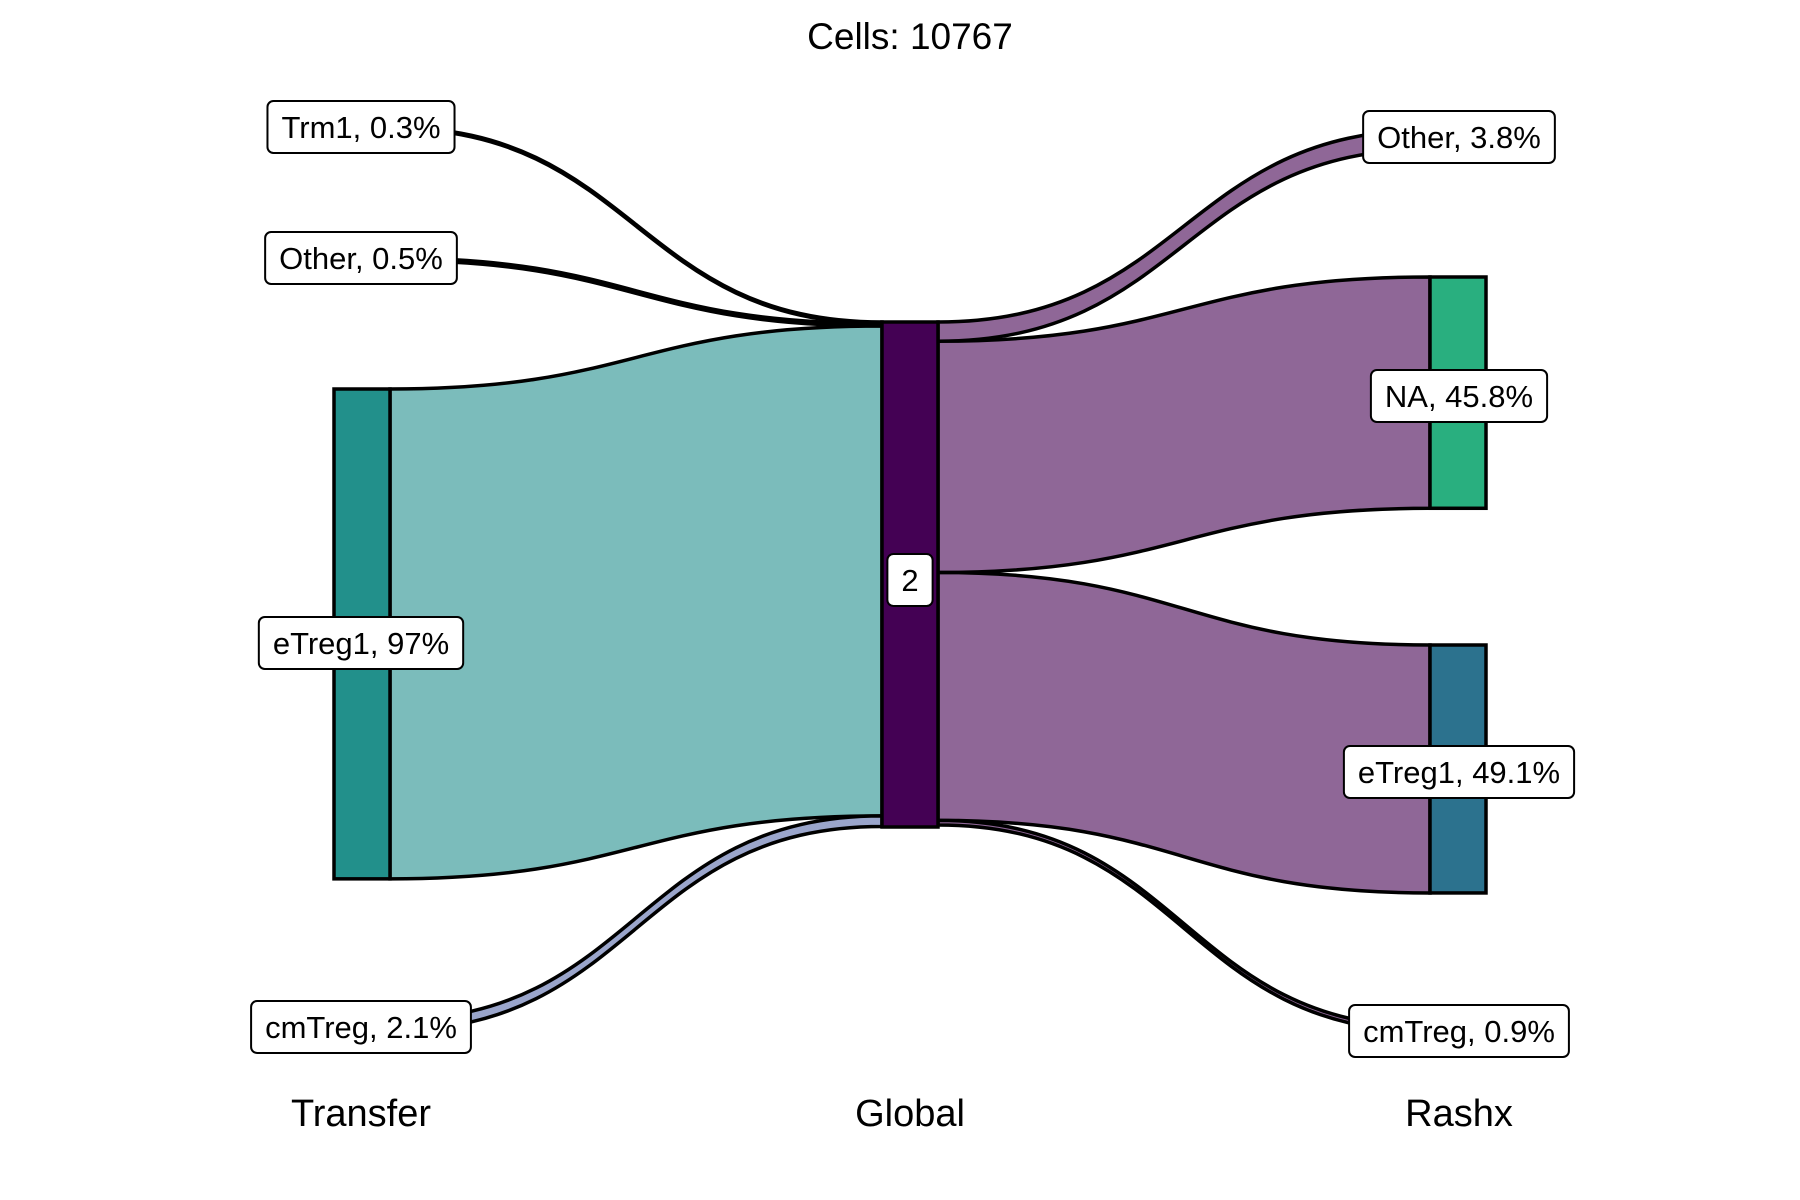 The height and width of the screenshot is (1200, 1800). What do you see at coordinates (1459, 1114) in the screenshot?
I see `axis-label-rashx: Rashx` at bounding box center [1459, 1114].